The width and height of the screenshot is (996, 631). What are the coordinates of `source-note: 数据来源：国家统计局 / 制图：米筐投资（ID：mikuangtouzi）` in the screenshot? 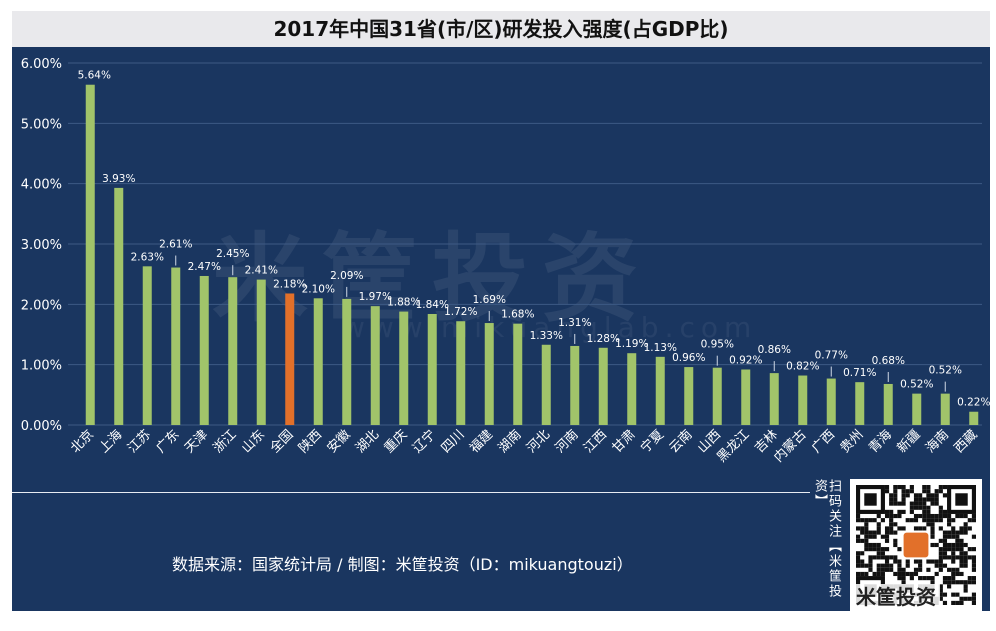 It's located at (402, 564).